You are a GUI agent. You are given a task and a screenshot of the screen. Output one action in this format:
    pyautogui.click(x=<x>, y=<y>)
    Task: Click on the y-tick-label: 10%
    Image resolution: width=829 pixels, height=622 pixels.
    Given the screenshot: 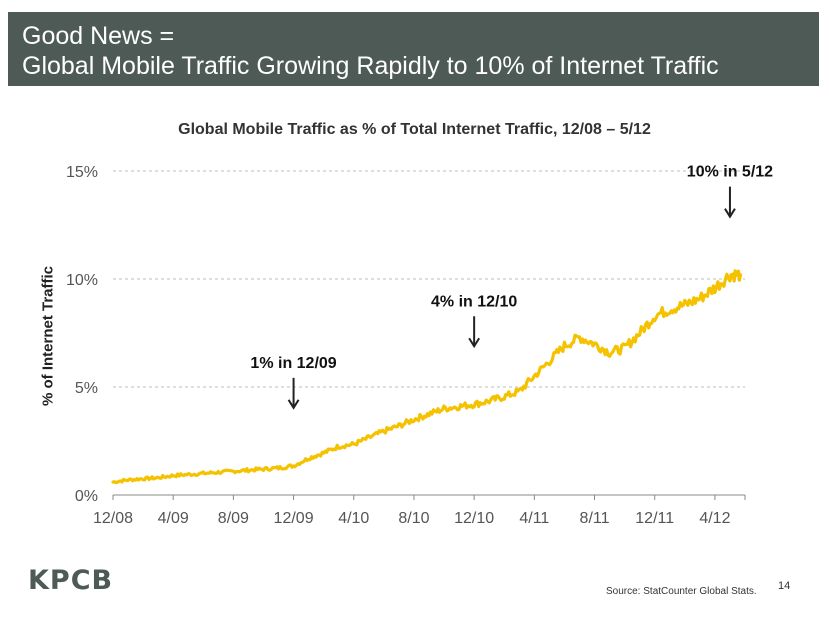 What is the action you would take?
    pyautogui.click(x=82, y=280)
    